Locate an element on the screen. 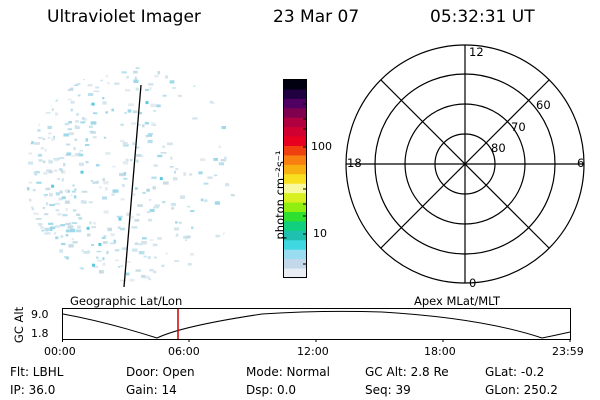  time-tick-1200: 12:00 is located at coordinates (313, 351).